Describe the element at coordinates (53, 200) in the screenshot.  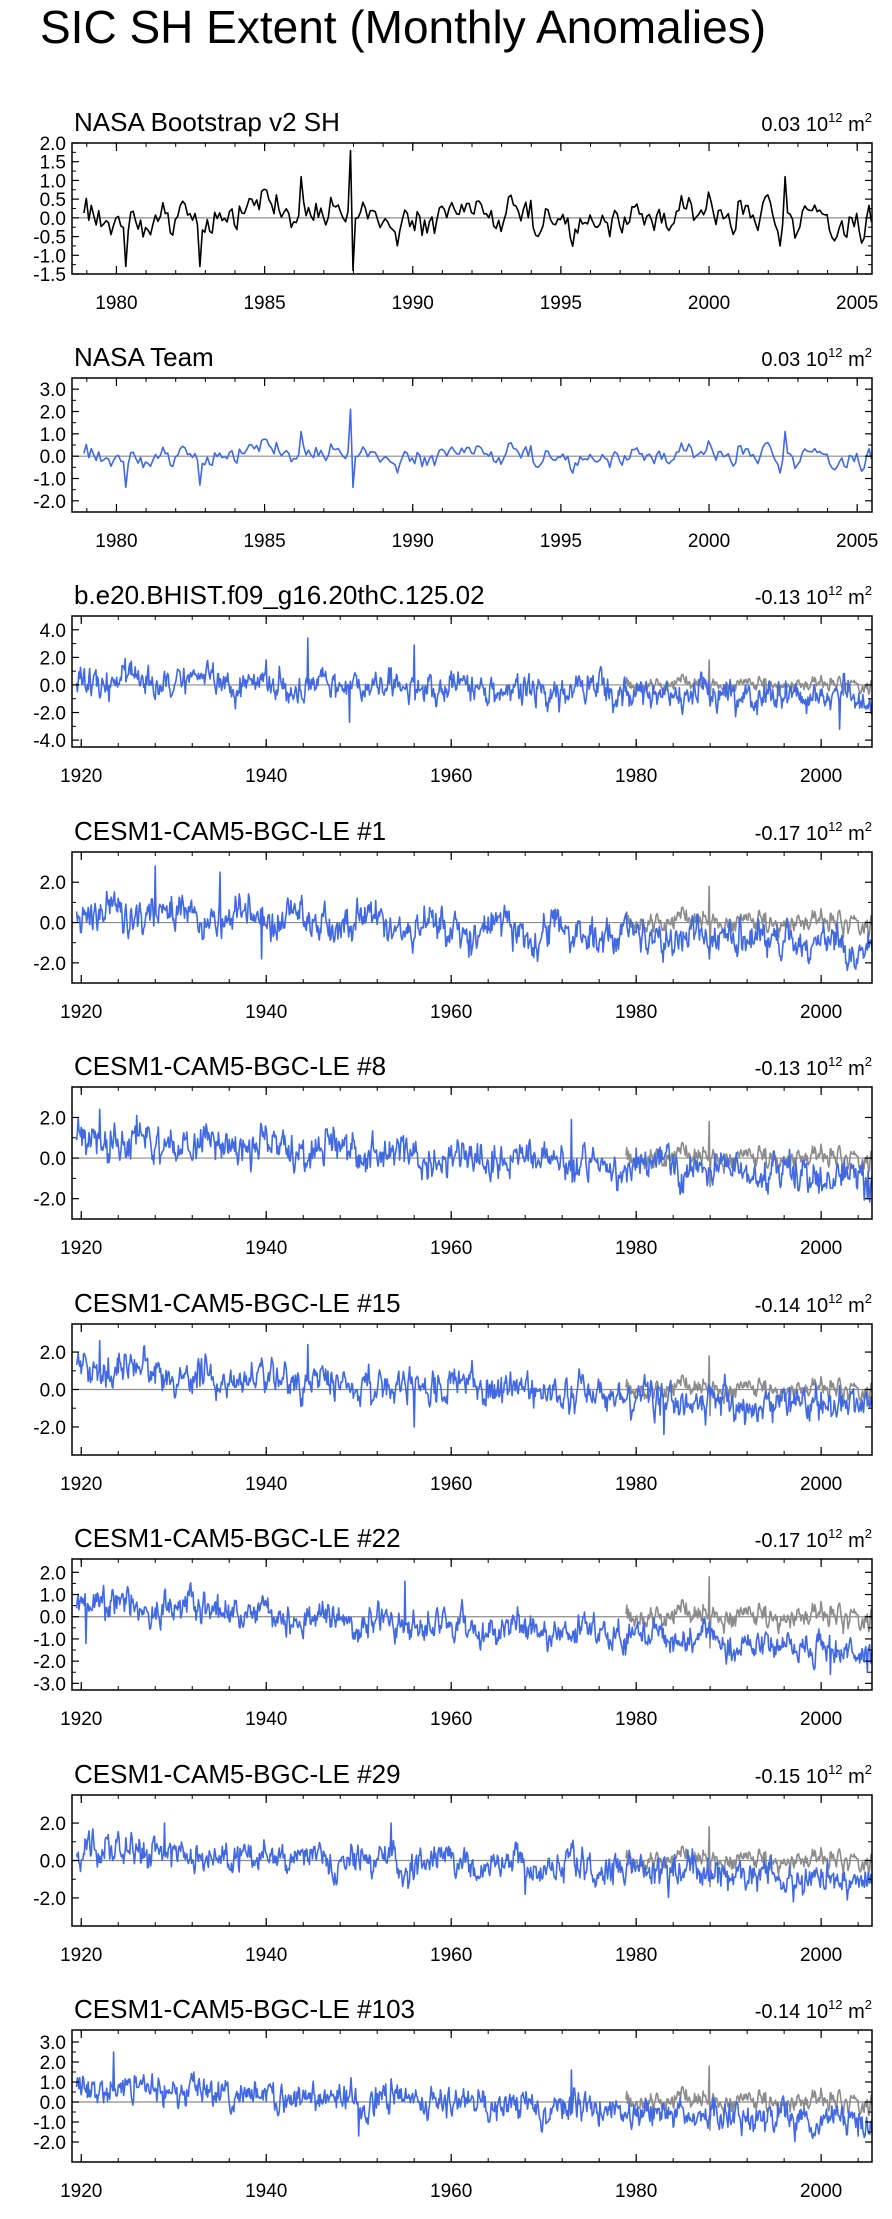
I see `y-tick-label: 0.5` at that location.